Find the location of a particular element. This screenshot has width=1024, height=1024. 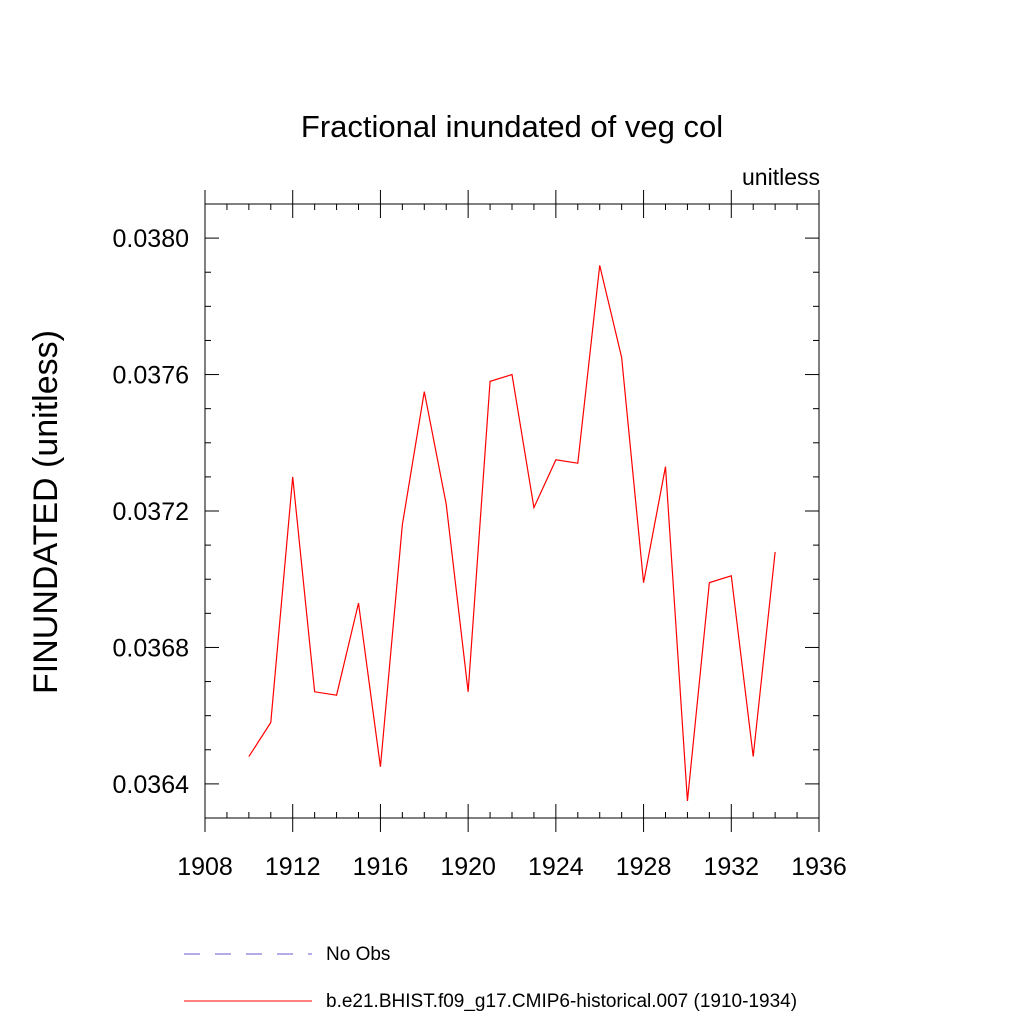

y-tick-label: 0.0364 is located at coordinates (151, 785).